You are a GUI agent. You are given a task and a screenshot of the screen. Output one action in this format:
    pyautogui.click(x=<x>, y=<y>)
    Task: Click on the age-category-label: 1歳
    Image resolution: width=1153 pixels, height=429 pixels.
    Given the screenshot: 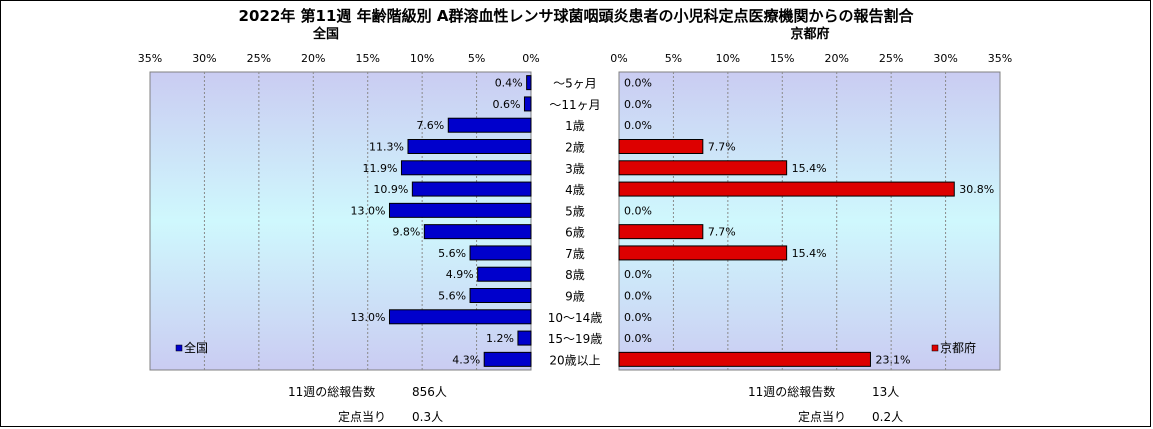 What is the action you would take?
    pyautogui.click(x=575, y=126)
    